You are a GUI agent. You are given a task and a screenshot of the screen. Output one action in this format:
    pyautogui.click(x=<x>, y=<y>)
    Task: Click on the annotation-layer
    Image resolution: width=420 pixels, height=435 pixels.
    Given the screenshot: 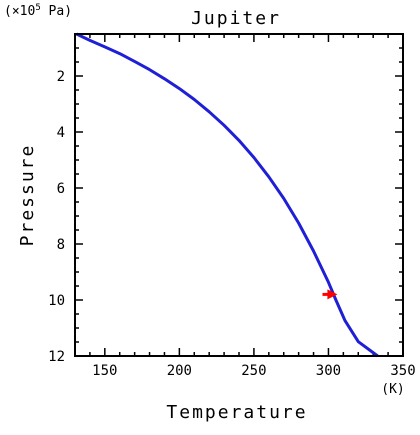 What is the action you would take?
    pyautogui.click(x=330, y=294)
    